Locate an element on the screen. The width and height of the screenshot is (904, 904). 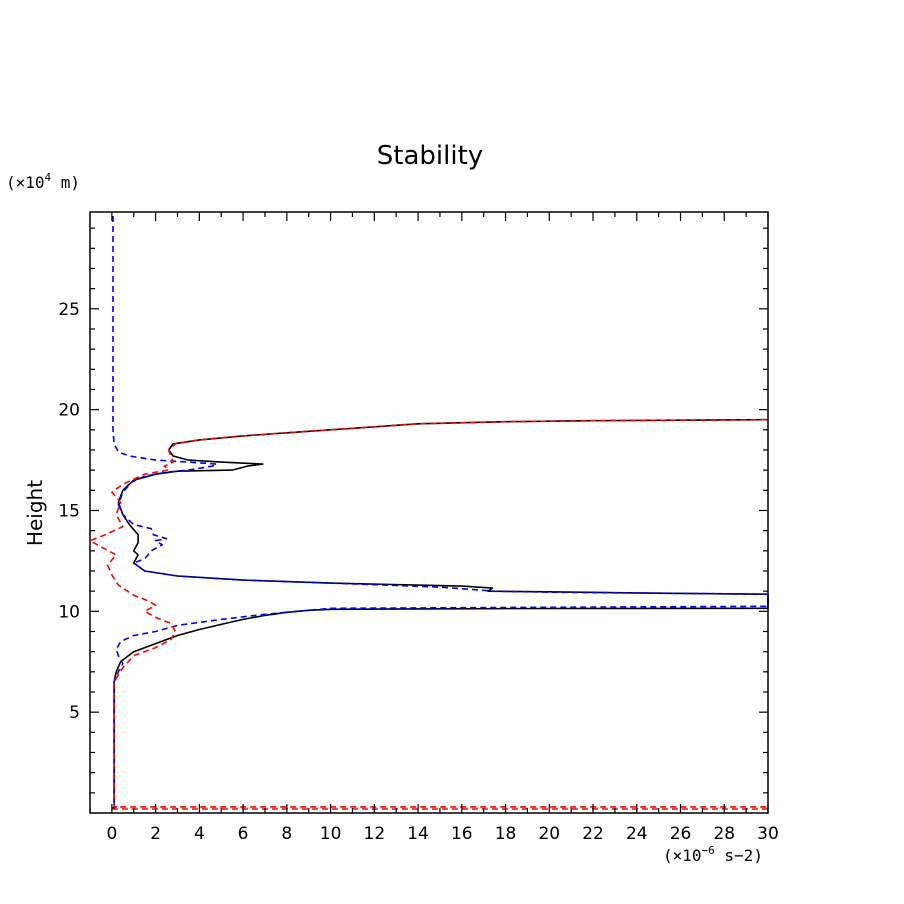
x-unit-suffix: s−2) is located at coordinates (739, 855).